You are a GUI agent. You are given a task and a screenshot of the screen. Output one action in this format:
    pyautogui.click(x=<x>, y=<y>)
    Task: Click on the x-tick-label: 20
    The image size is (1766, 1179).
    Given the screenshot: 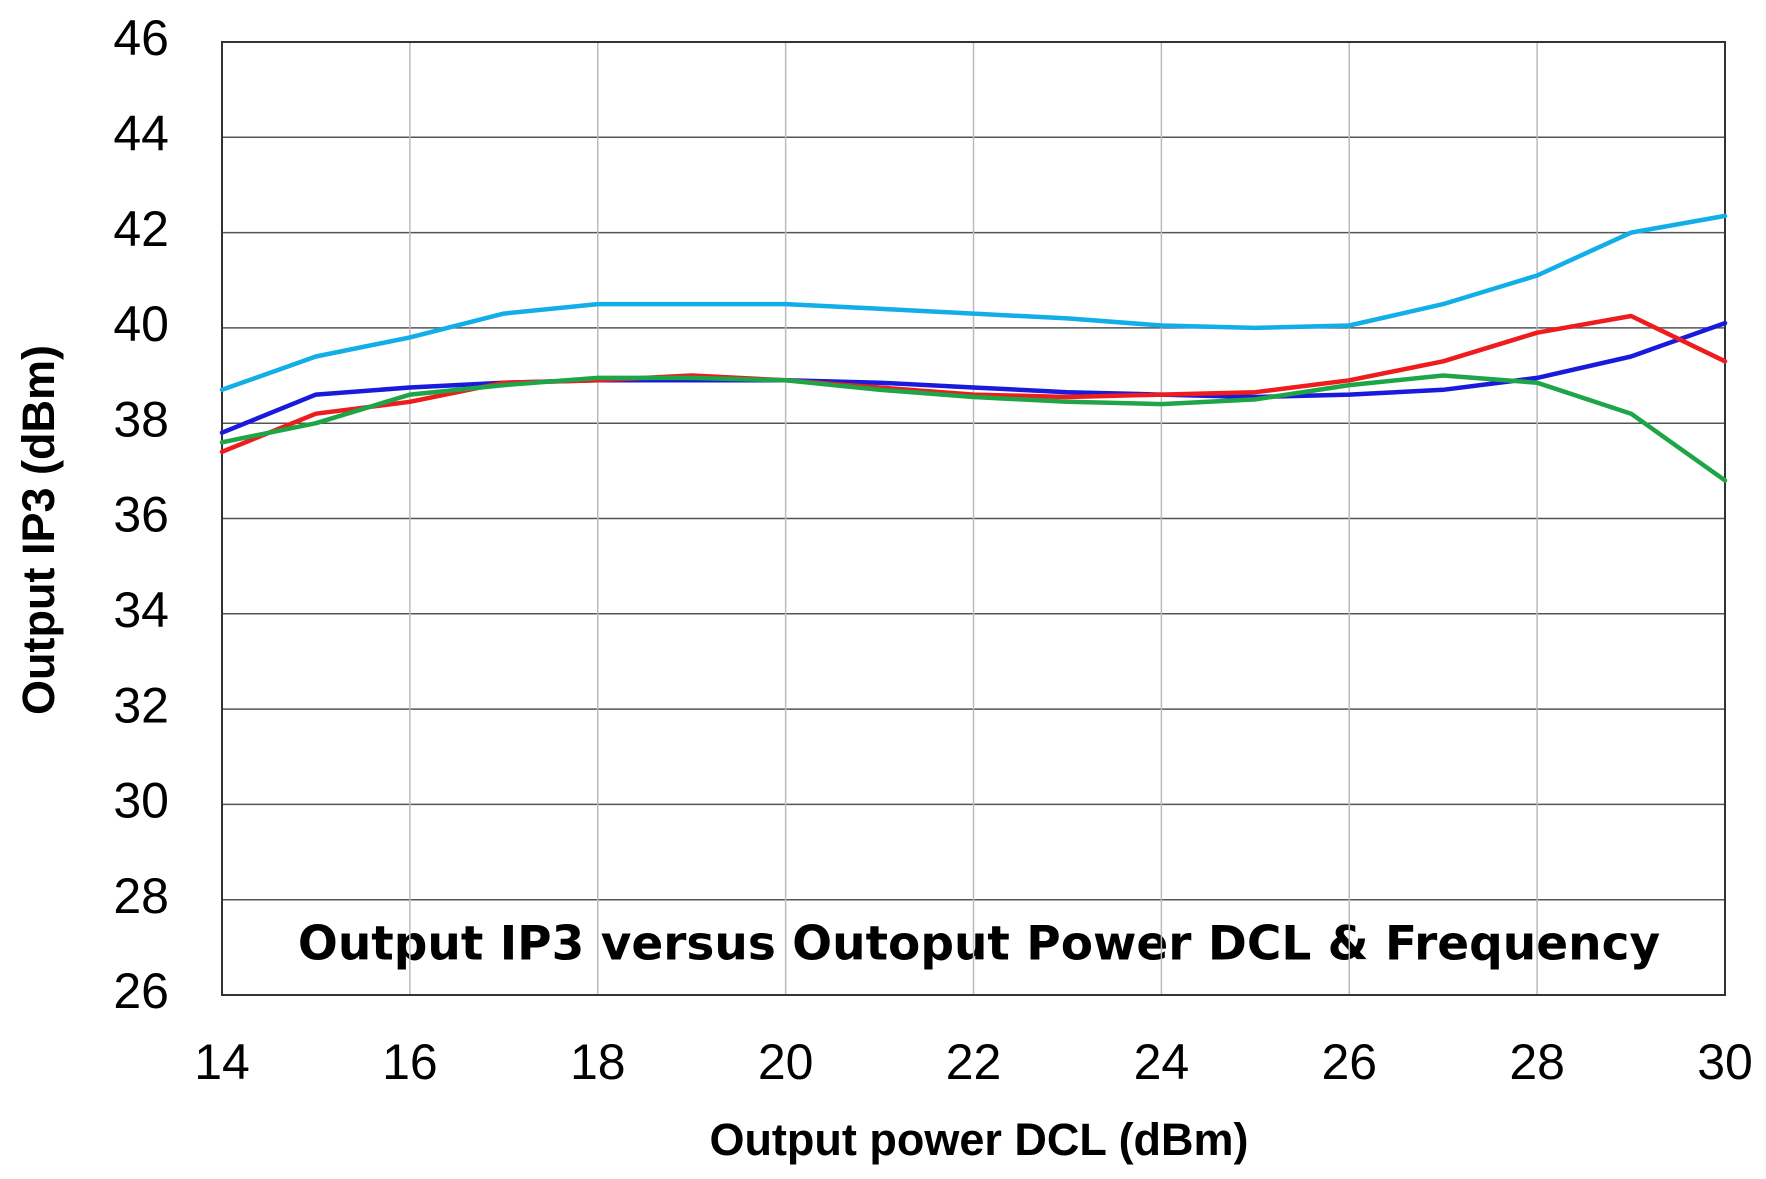 What is the action you would take?
    pyautogui.click(x=786, y=1062)
    